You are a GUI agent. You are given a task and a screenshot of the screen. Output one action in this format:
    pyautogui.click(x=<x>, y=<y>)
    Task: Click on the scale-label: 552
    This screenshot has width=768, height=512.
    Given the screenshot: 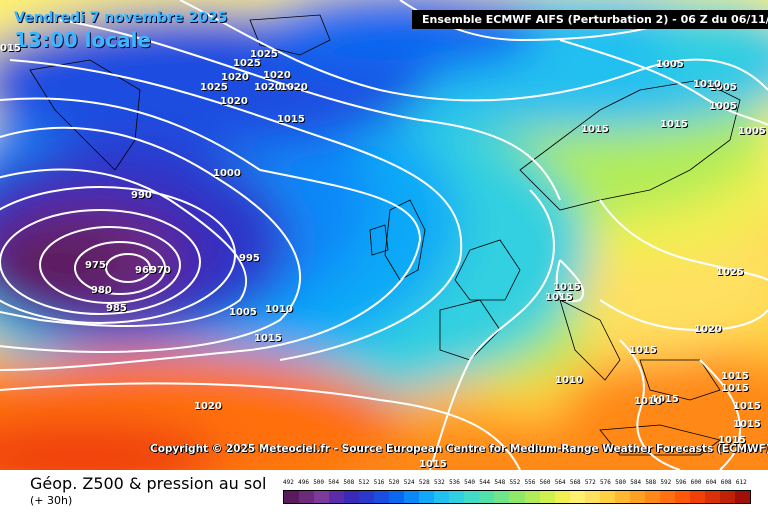 What is the action you would take?
    pyautogui.click(x=515, y=482)
    